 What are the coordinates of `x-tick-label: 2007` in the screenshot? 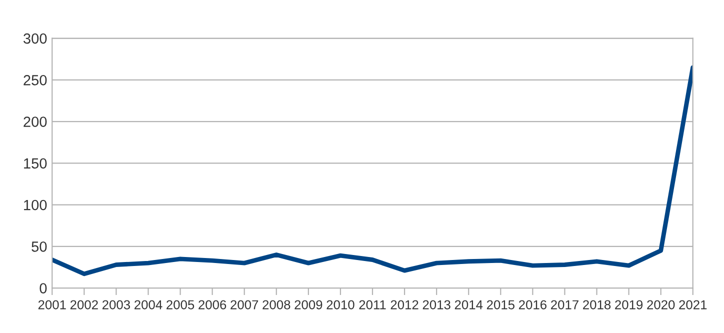 It's located at (244, 305).